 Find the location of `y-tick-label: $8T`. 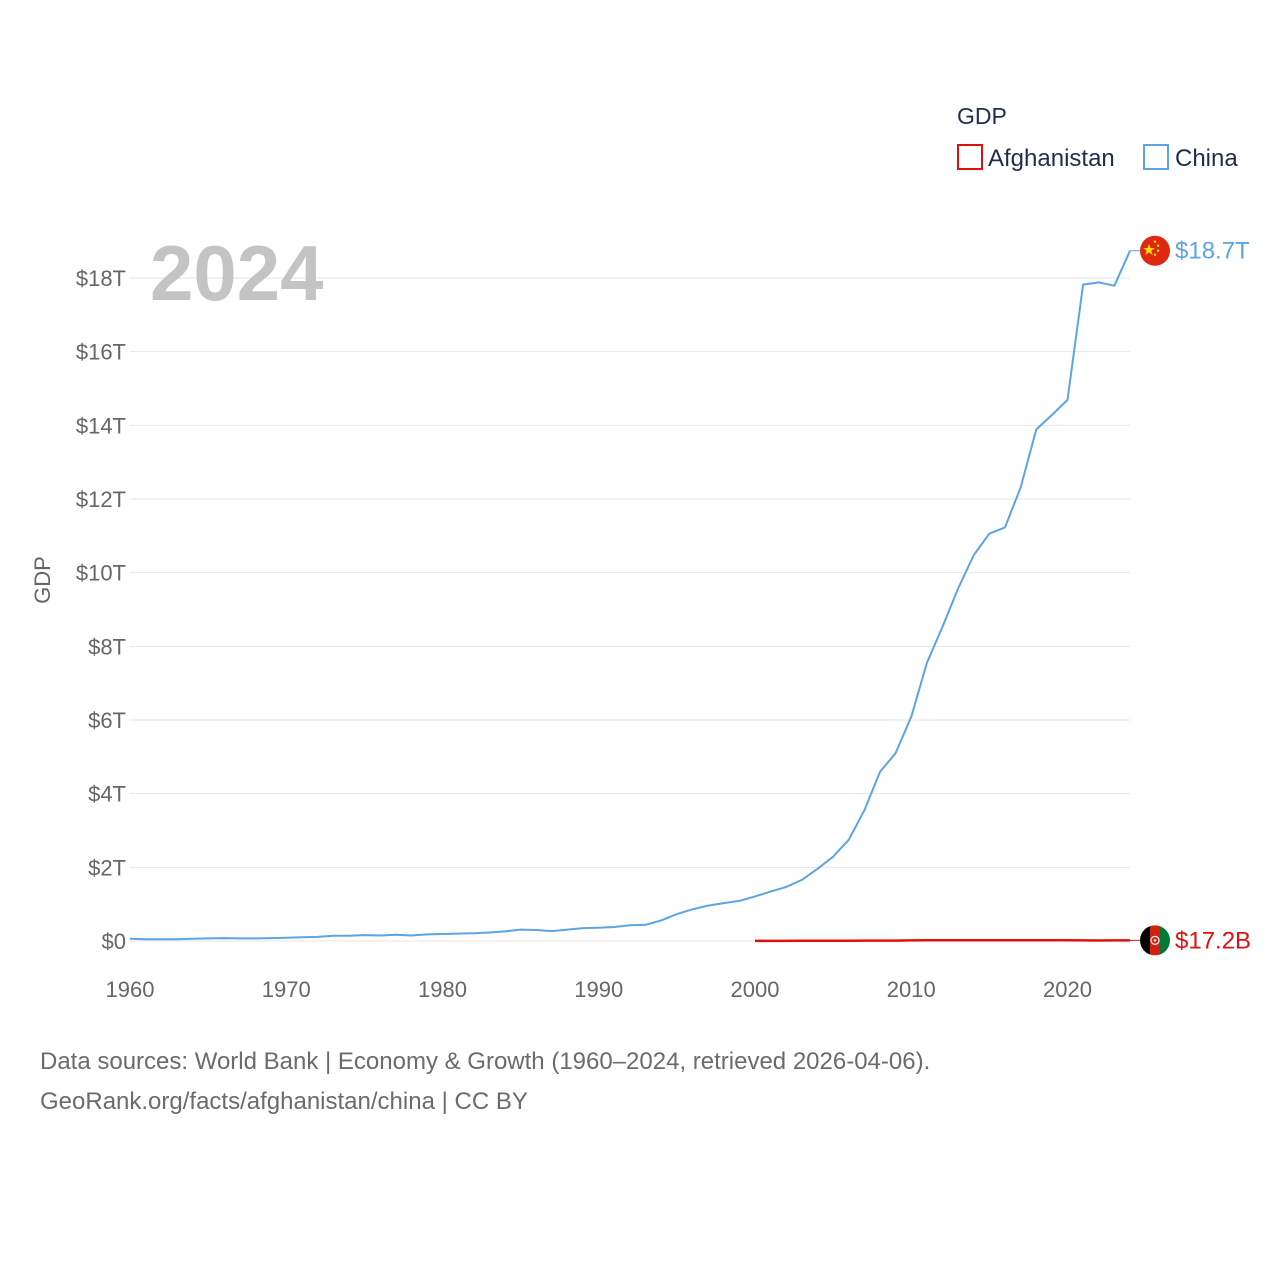

y-tick-label: $8T is located at coordinates (107, 646).